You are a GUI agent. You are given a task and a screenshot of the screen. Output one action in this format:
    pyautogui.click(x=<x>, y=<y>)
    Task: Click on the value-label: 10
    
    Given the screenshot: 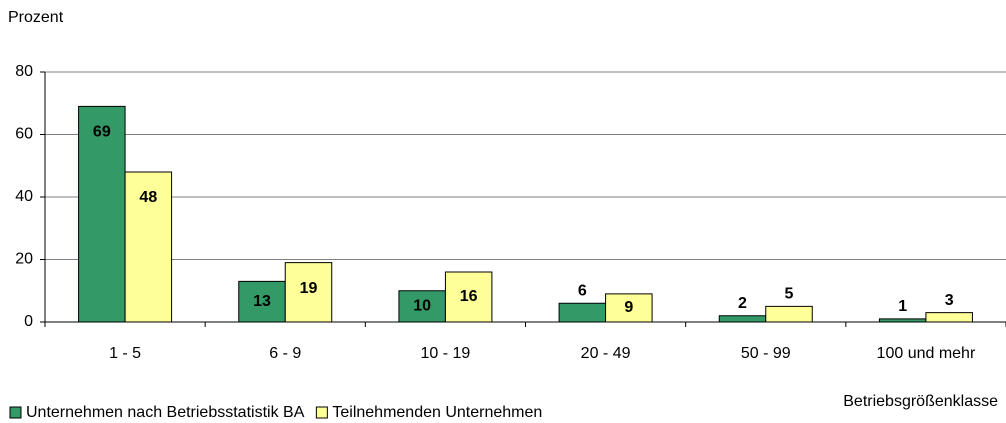 What is the action you would take?
    pyautogui.click(x=422, y=306)
    